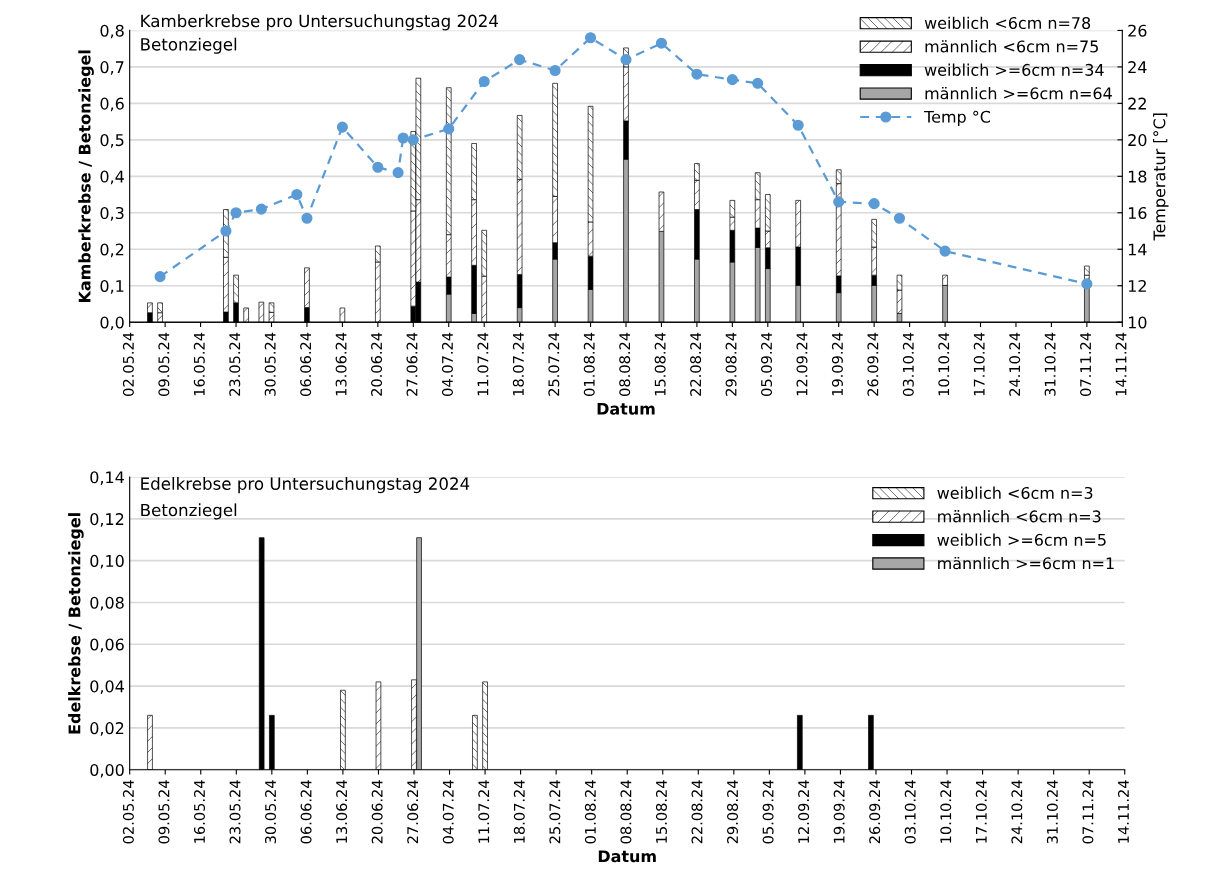 The height and width of the screenshot is (895, 1212). What do you see at coordinates (199, 364) in the screenshot?
I see `x-tick-label: 16.05.24` at bounding box center [199, 364].